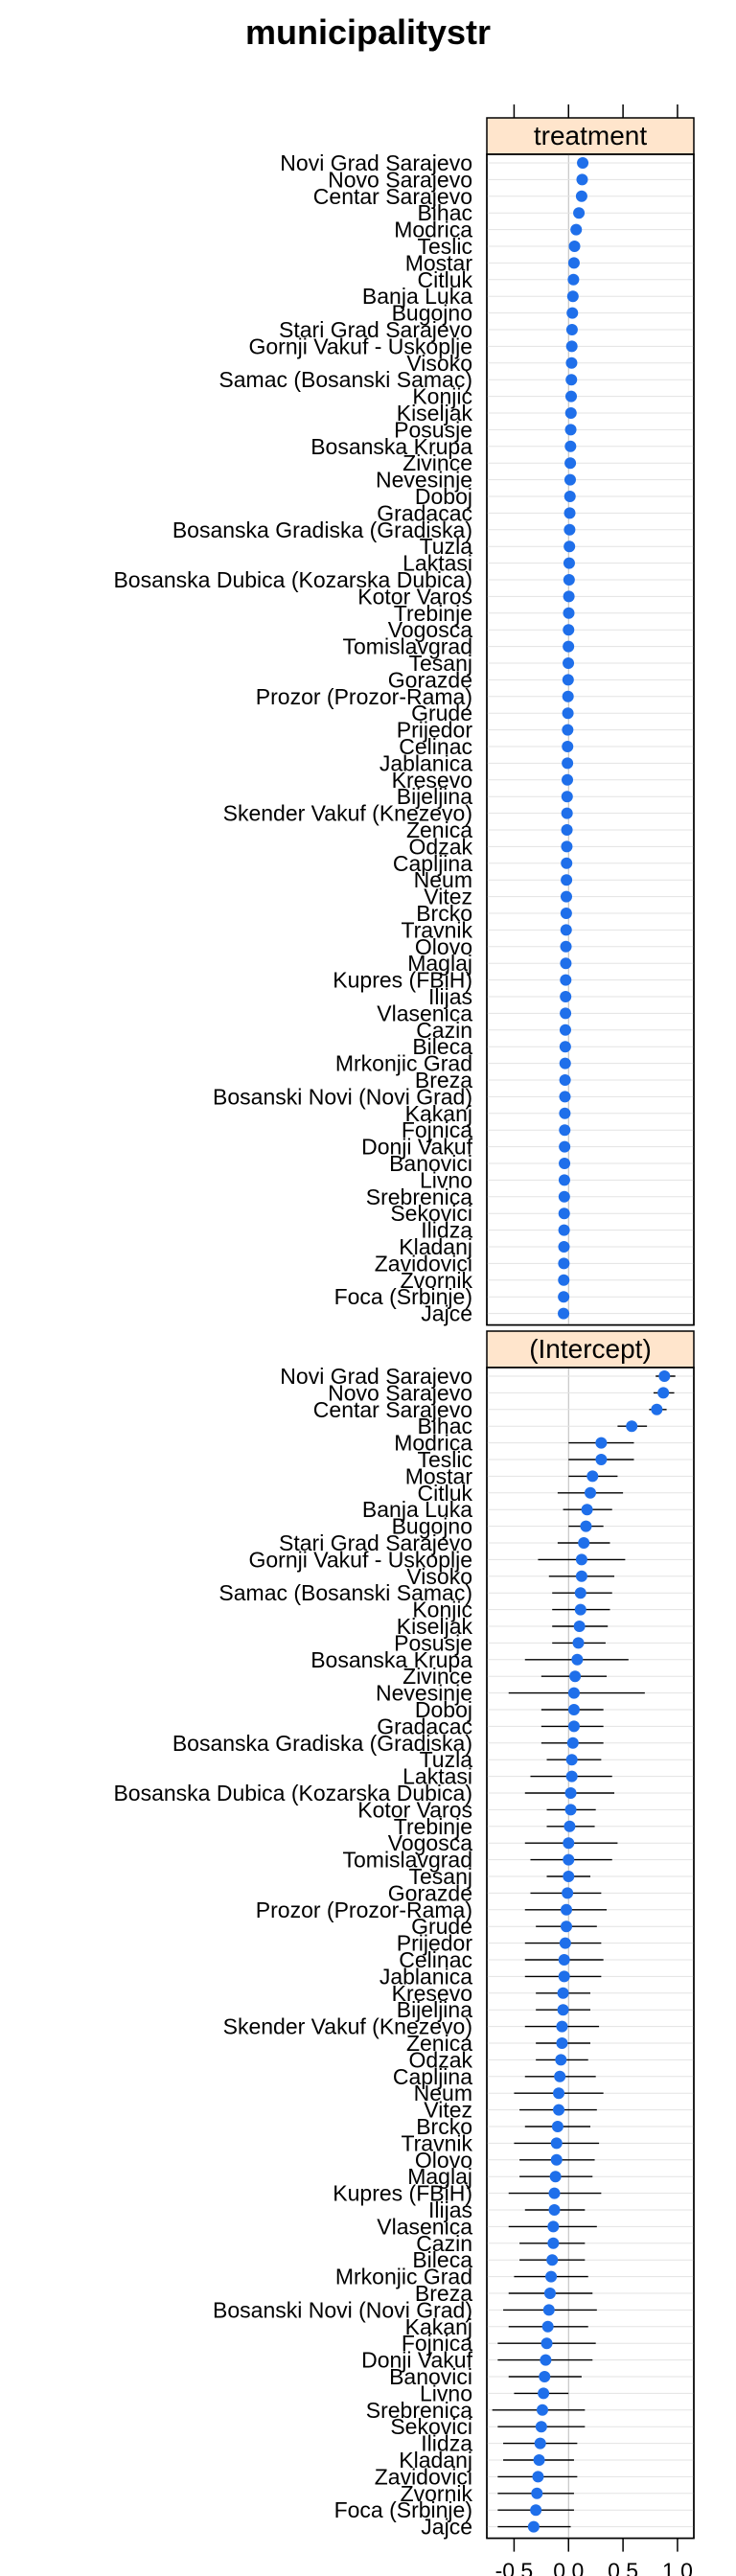  I want to click on row-label: Kupres (FBiH), so click(402, 2193).